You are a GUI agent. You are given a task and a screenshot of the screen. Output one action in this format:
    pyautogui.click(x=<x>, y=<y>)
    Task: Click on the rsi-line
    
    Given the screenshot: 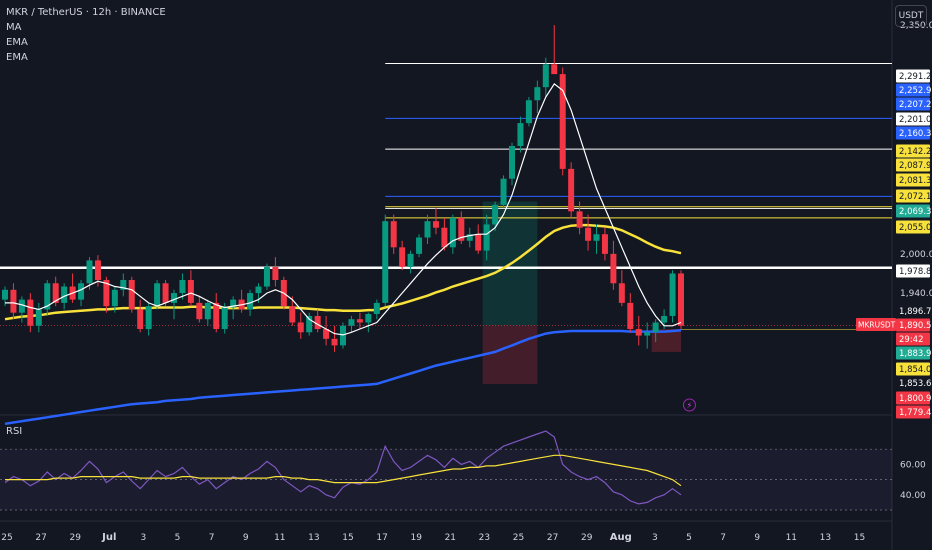 What is the action you would take?
    pyautogui.click(x=343, y=467)
    